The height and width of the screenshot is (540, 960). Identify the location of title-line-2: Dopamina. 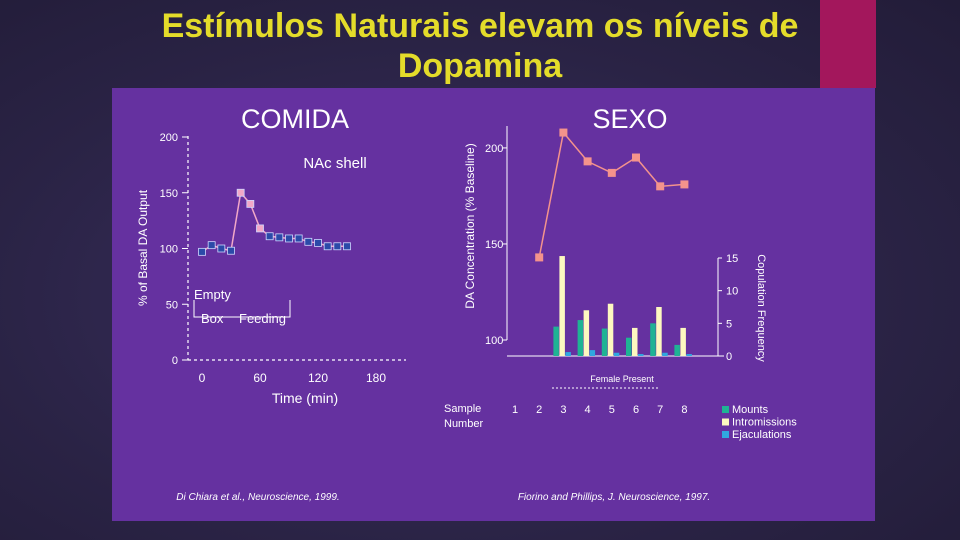
(480, 66).